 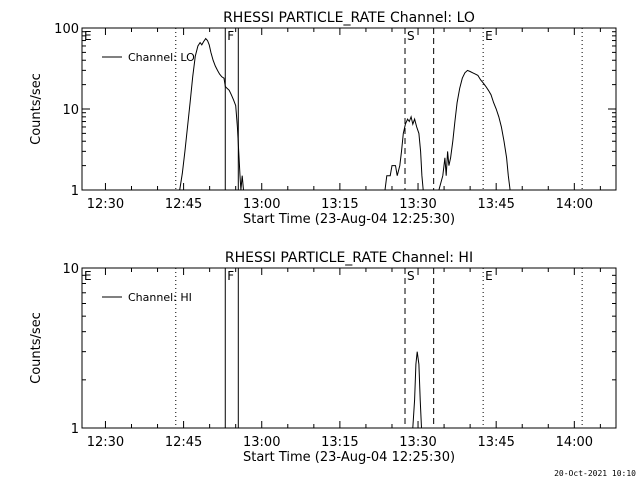 I want to click on legend-label: Channel: HI, so click(x=160, y=297).